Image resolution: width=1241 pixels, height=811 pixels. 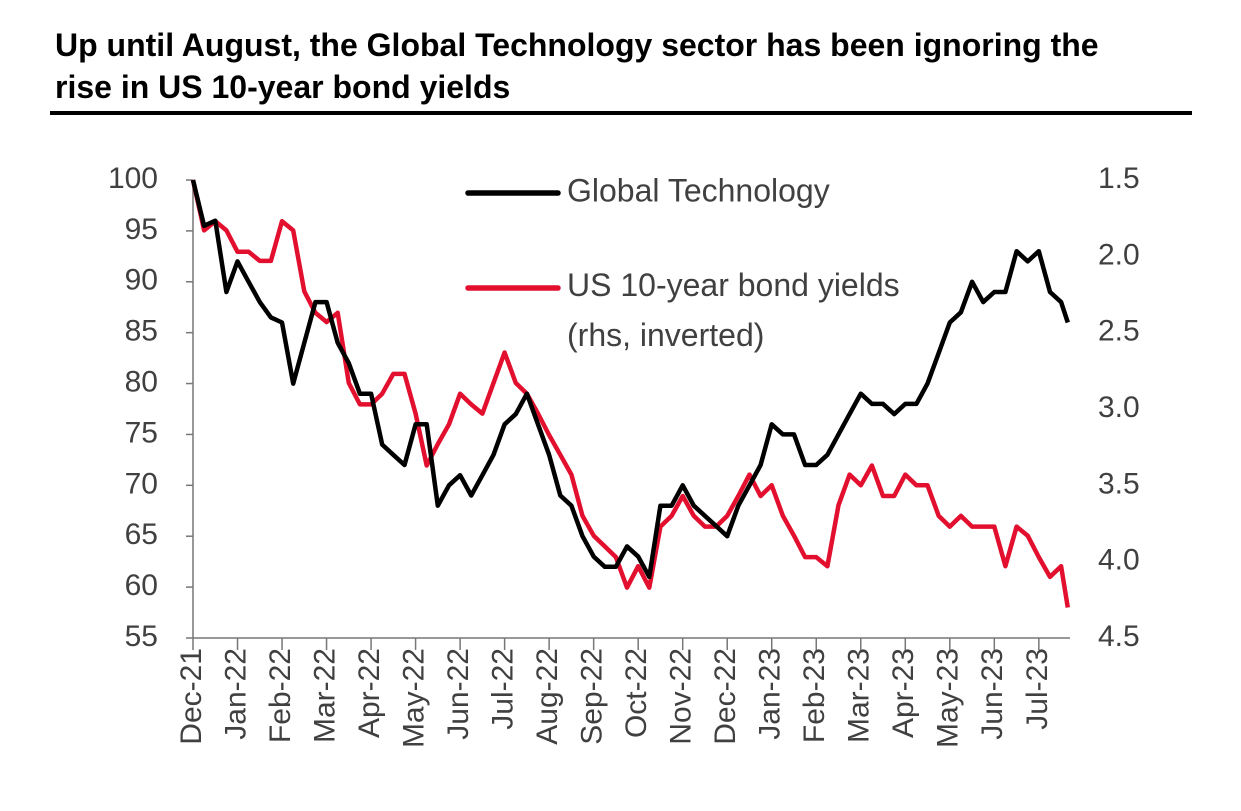 What do you see at coordinates (414, 698) in the screenshot?
I see `x-tick-label: May-22` at bounding box center [414, 698].